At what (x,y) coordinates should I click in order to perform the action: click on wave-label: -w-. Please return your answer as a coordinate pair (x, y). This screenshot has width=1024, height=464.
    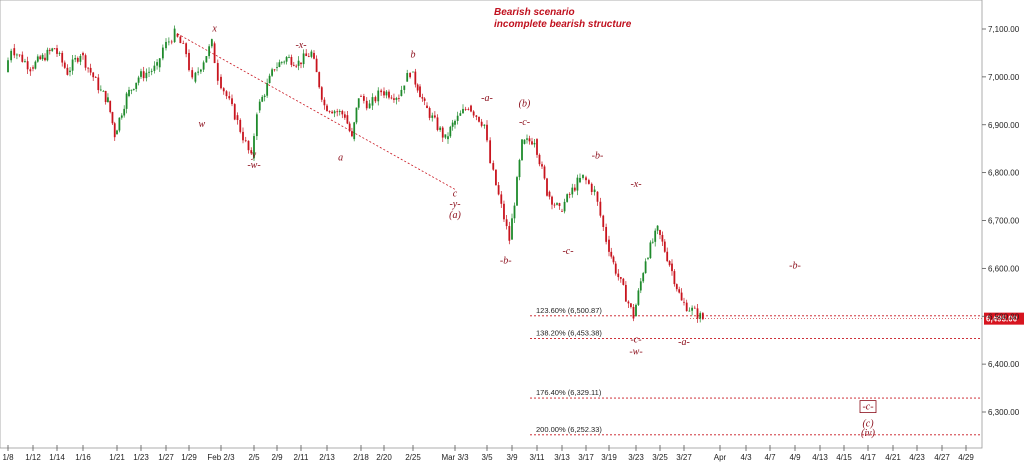
    Looking at the image, I should click on (253, 165).